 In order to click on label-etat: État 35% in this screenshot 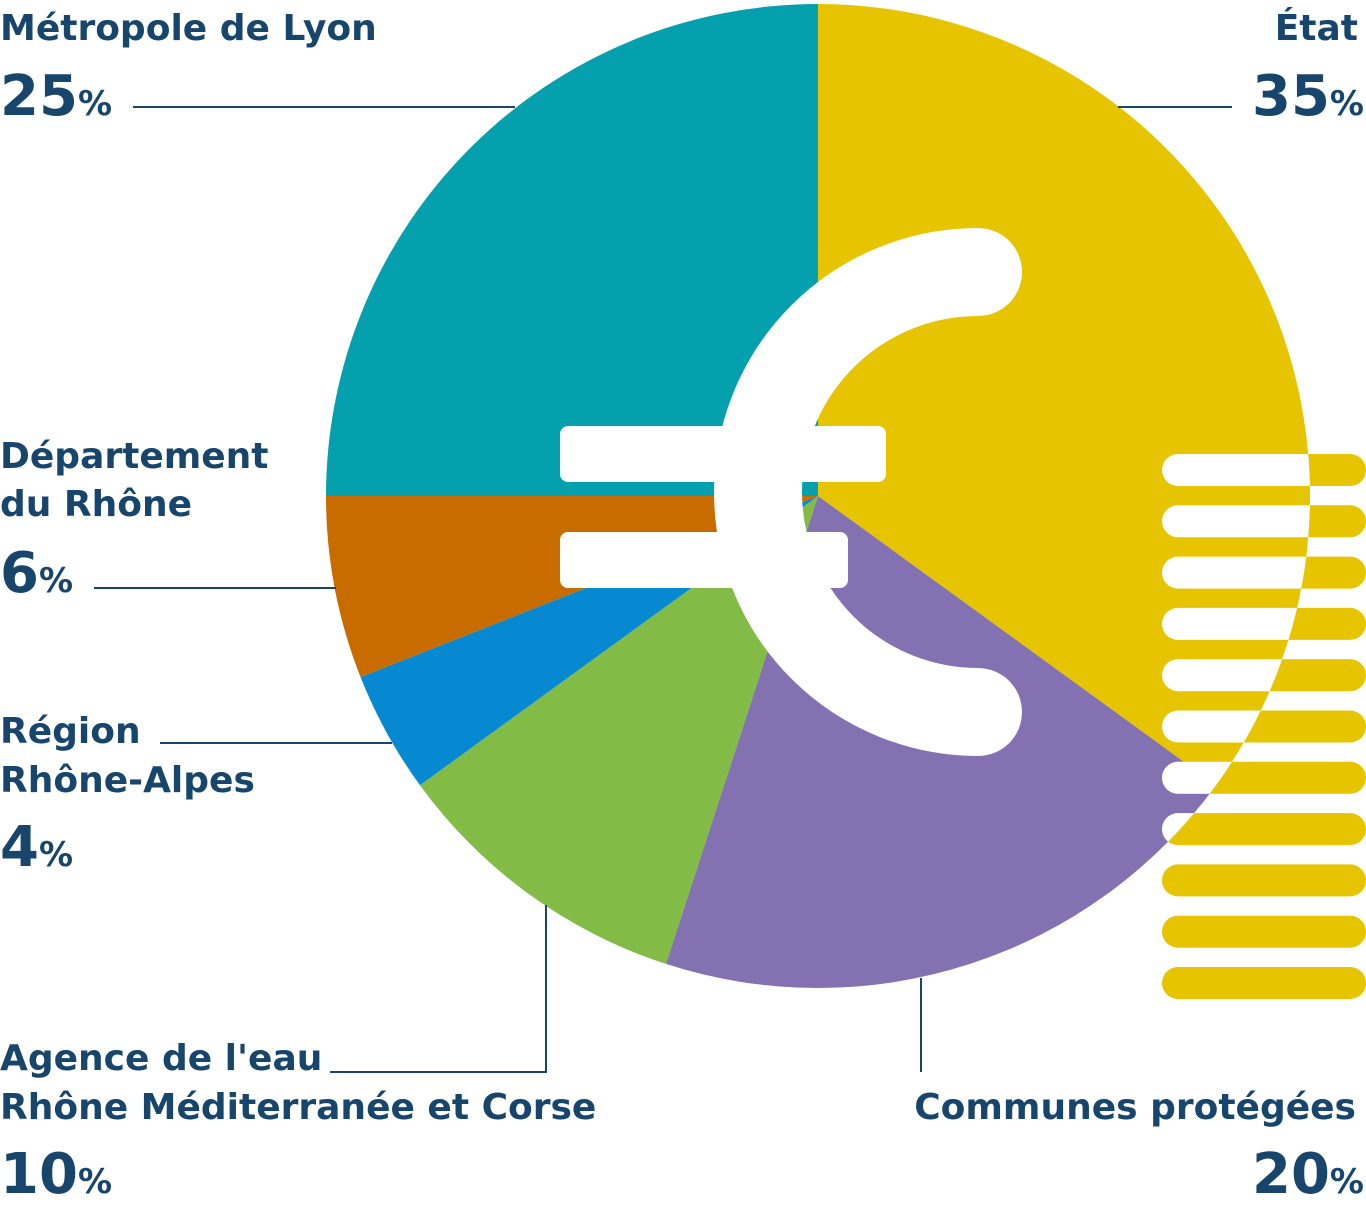, I will do `click(1308, 68)`.